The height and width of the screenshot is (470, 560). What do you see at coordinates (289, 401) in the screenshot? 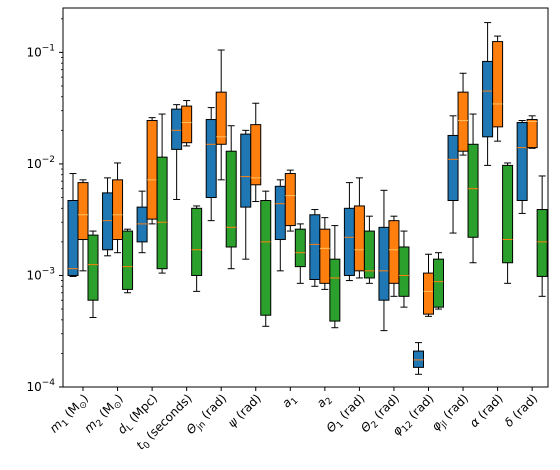
I see `x-tick-label: a1​` at bounding box center [289, 401].